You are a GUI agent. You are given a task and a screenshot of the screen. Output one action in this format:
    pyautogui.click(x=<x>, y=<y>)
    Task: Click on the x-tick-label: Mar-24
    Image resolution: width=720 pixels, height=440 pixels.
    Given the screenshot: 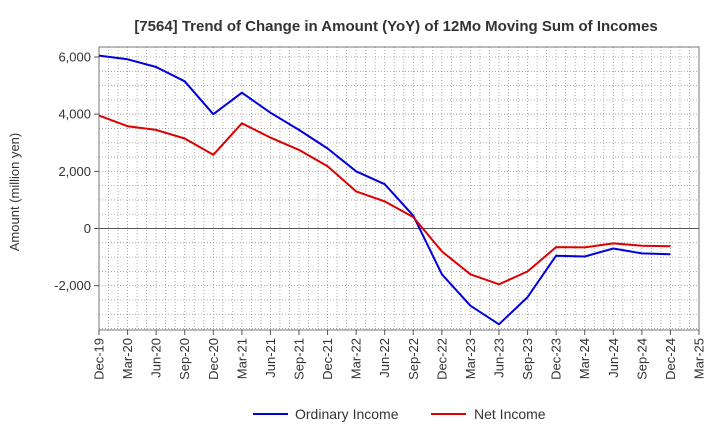 What is the action you would take?
    pyautogui.click(x=584, y=358)
    